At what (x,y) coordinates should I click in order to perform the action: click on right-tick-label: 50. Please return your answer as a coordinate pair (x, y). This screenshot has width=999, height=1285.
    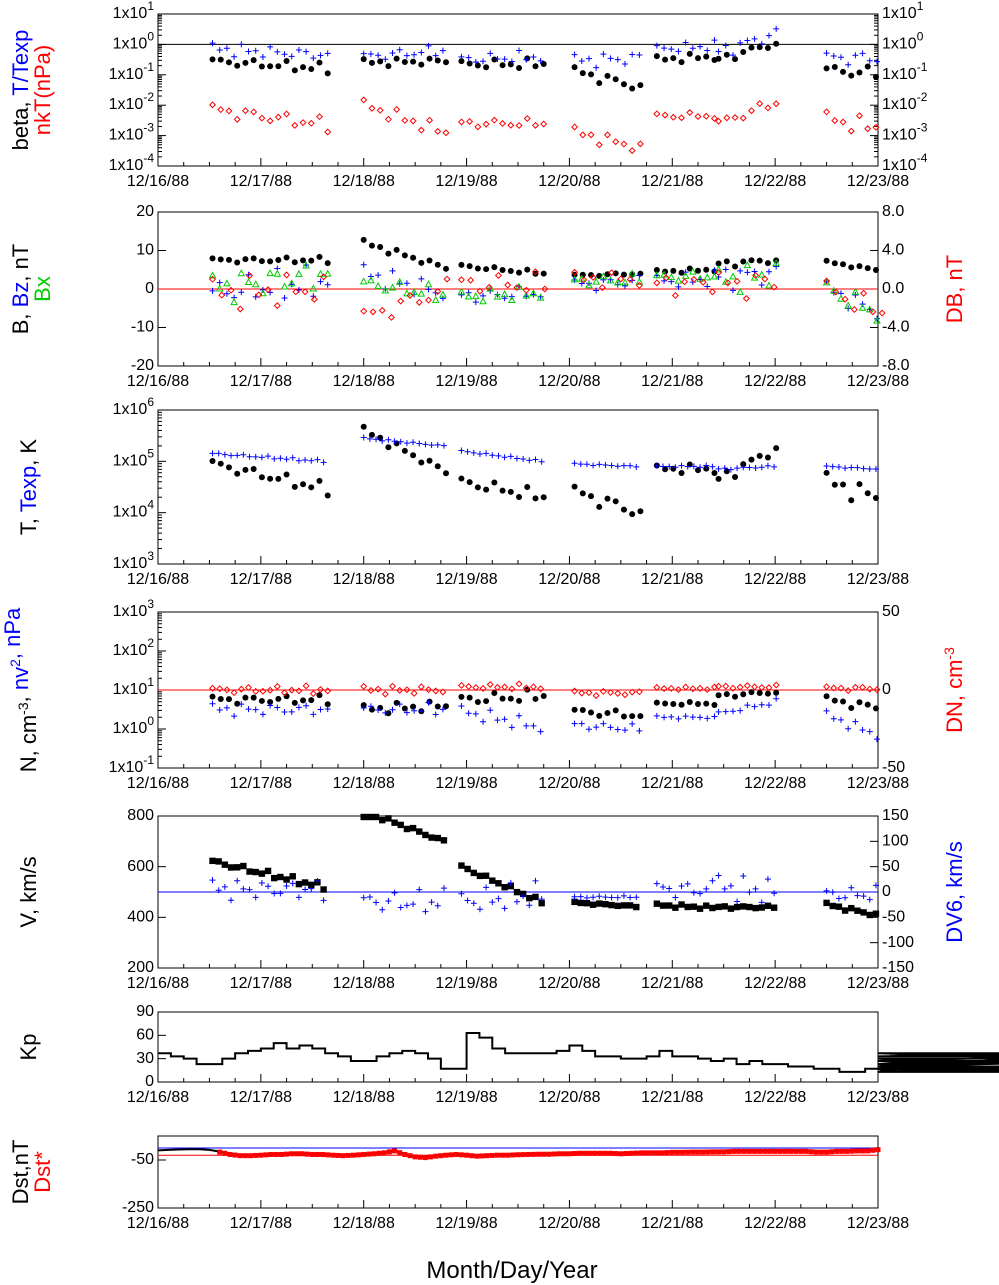
    Looking at the image, I should click on (891, 611).